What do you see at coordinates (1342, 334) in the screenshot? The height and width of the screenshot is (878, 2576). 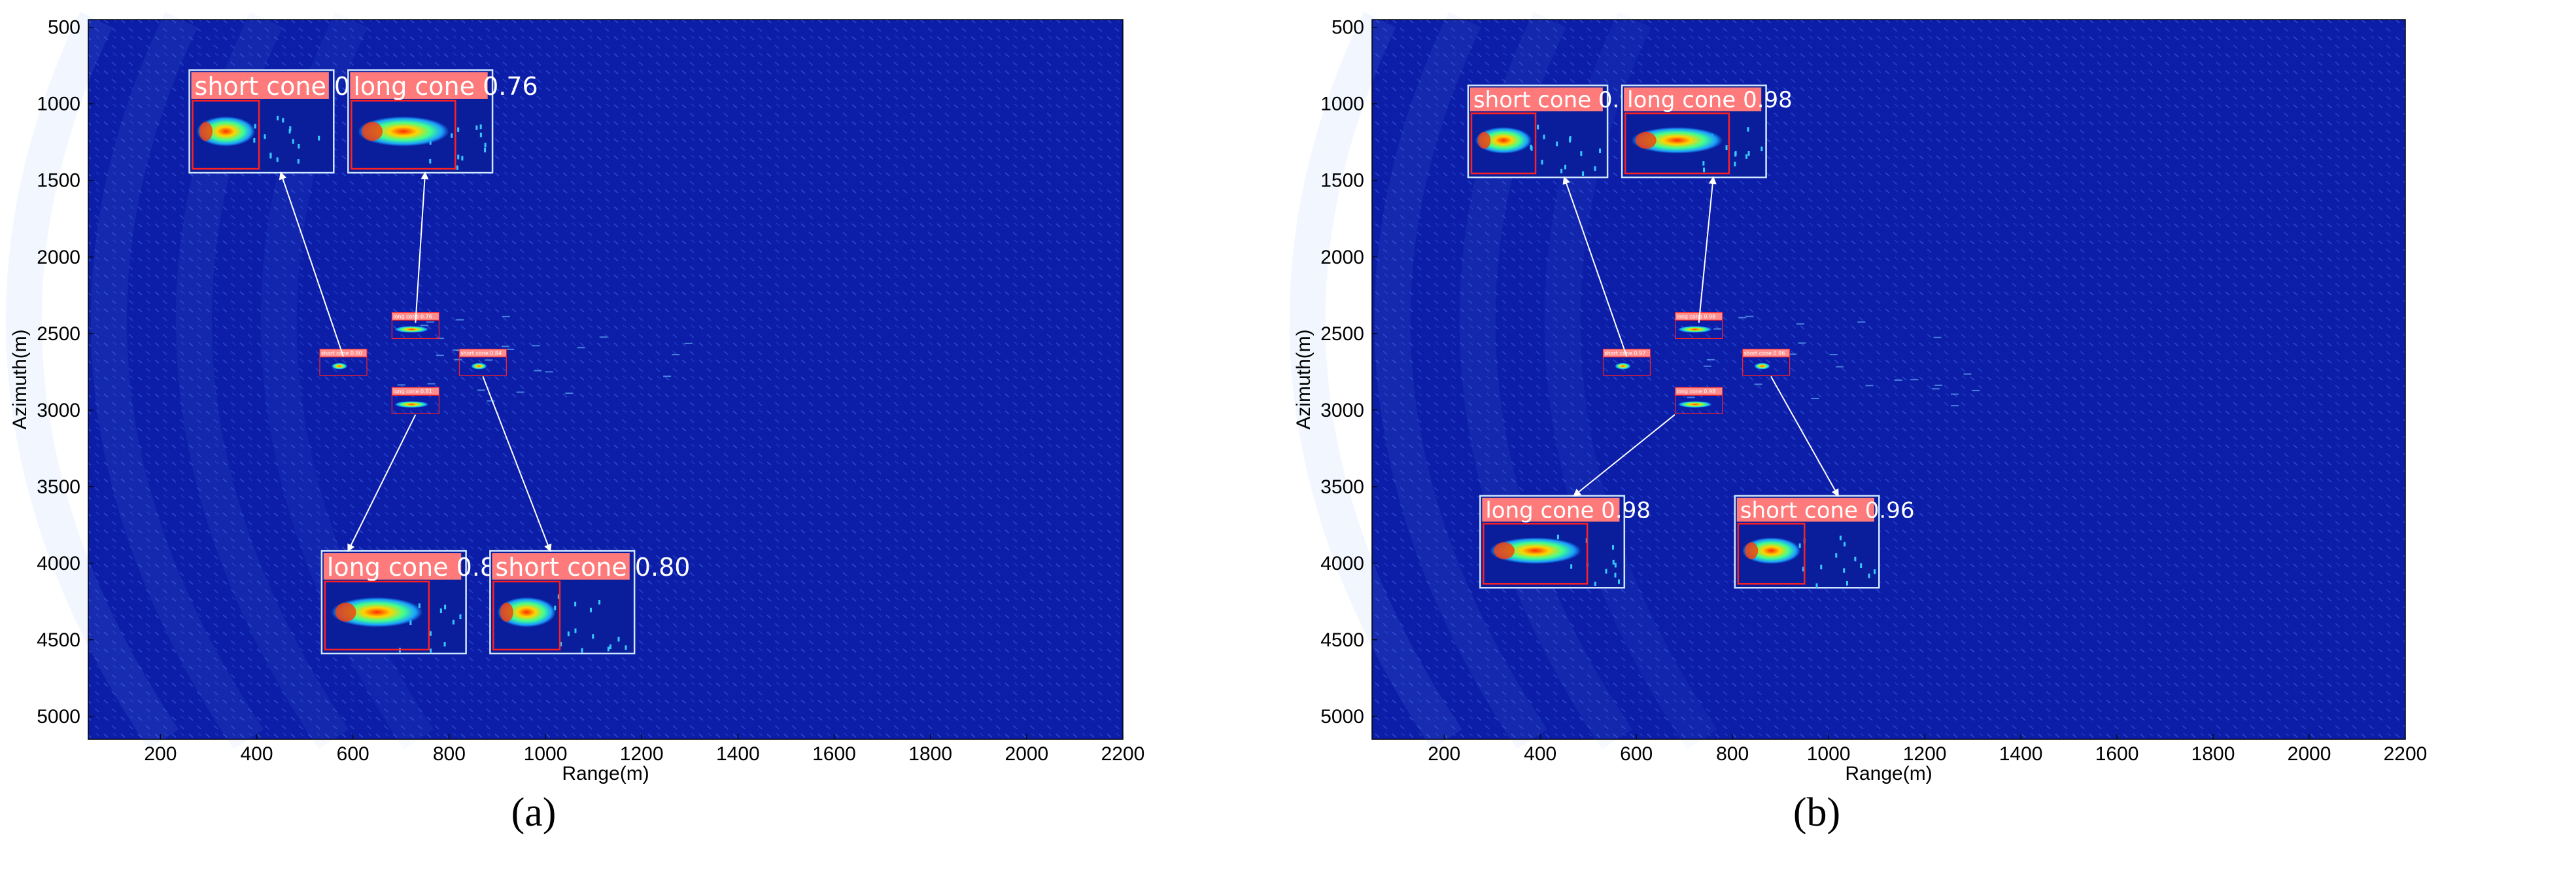 I see `y-tick-label: 2500` at bounding box center [1342, 334].